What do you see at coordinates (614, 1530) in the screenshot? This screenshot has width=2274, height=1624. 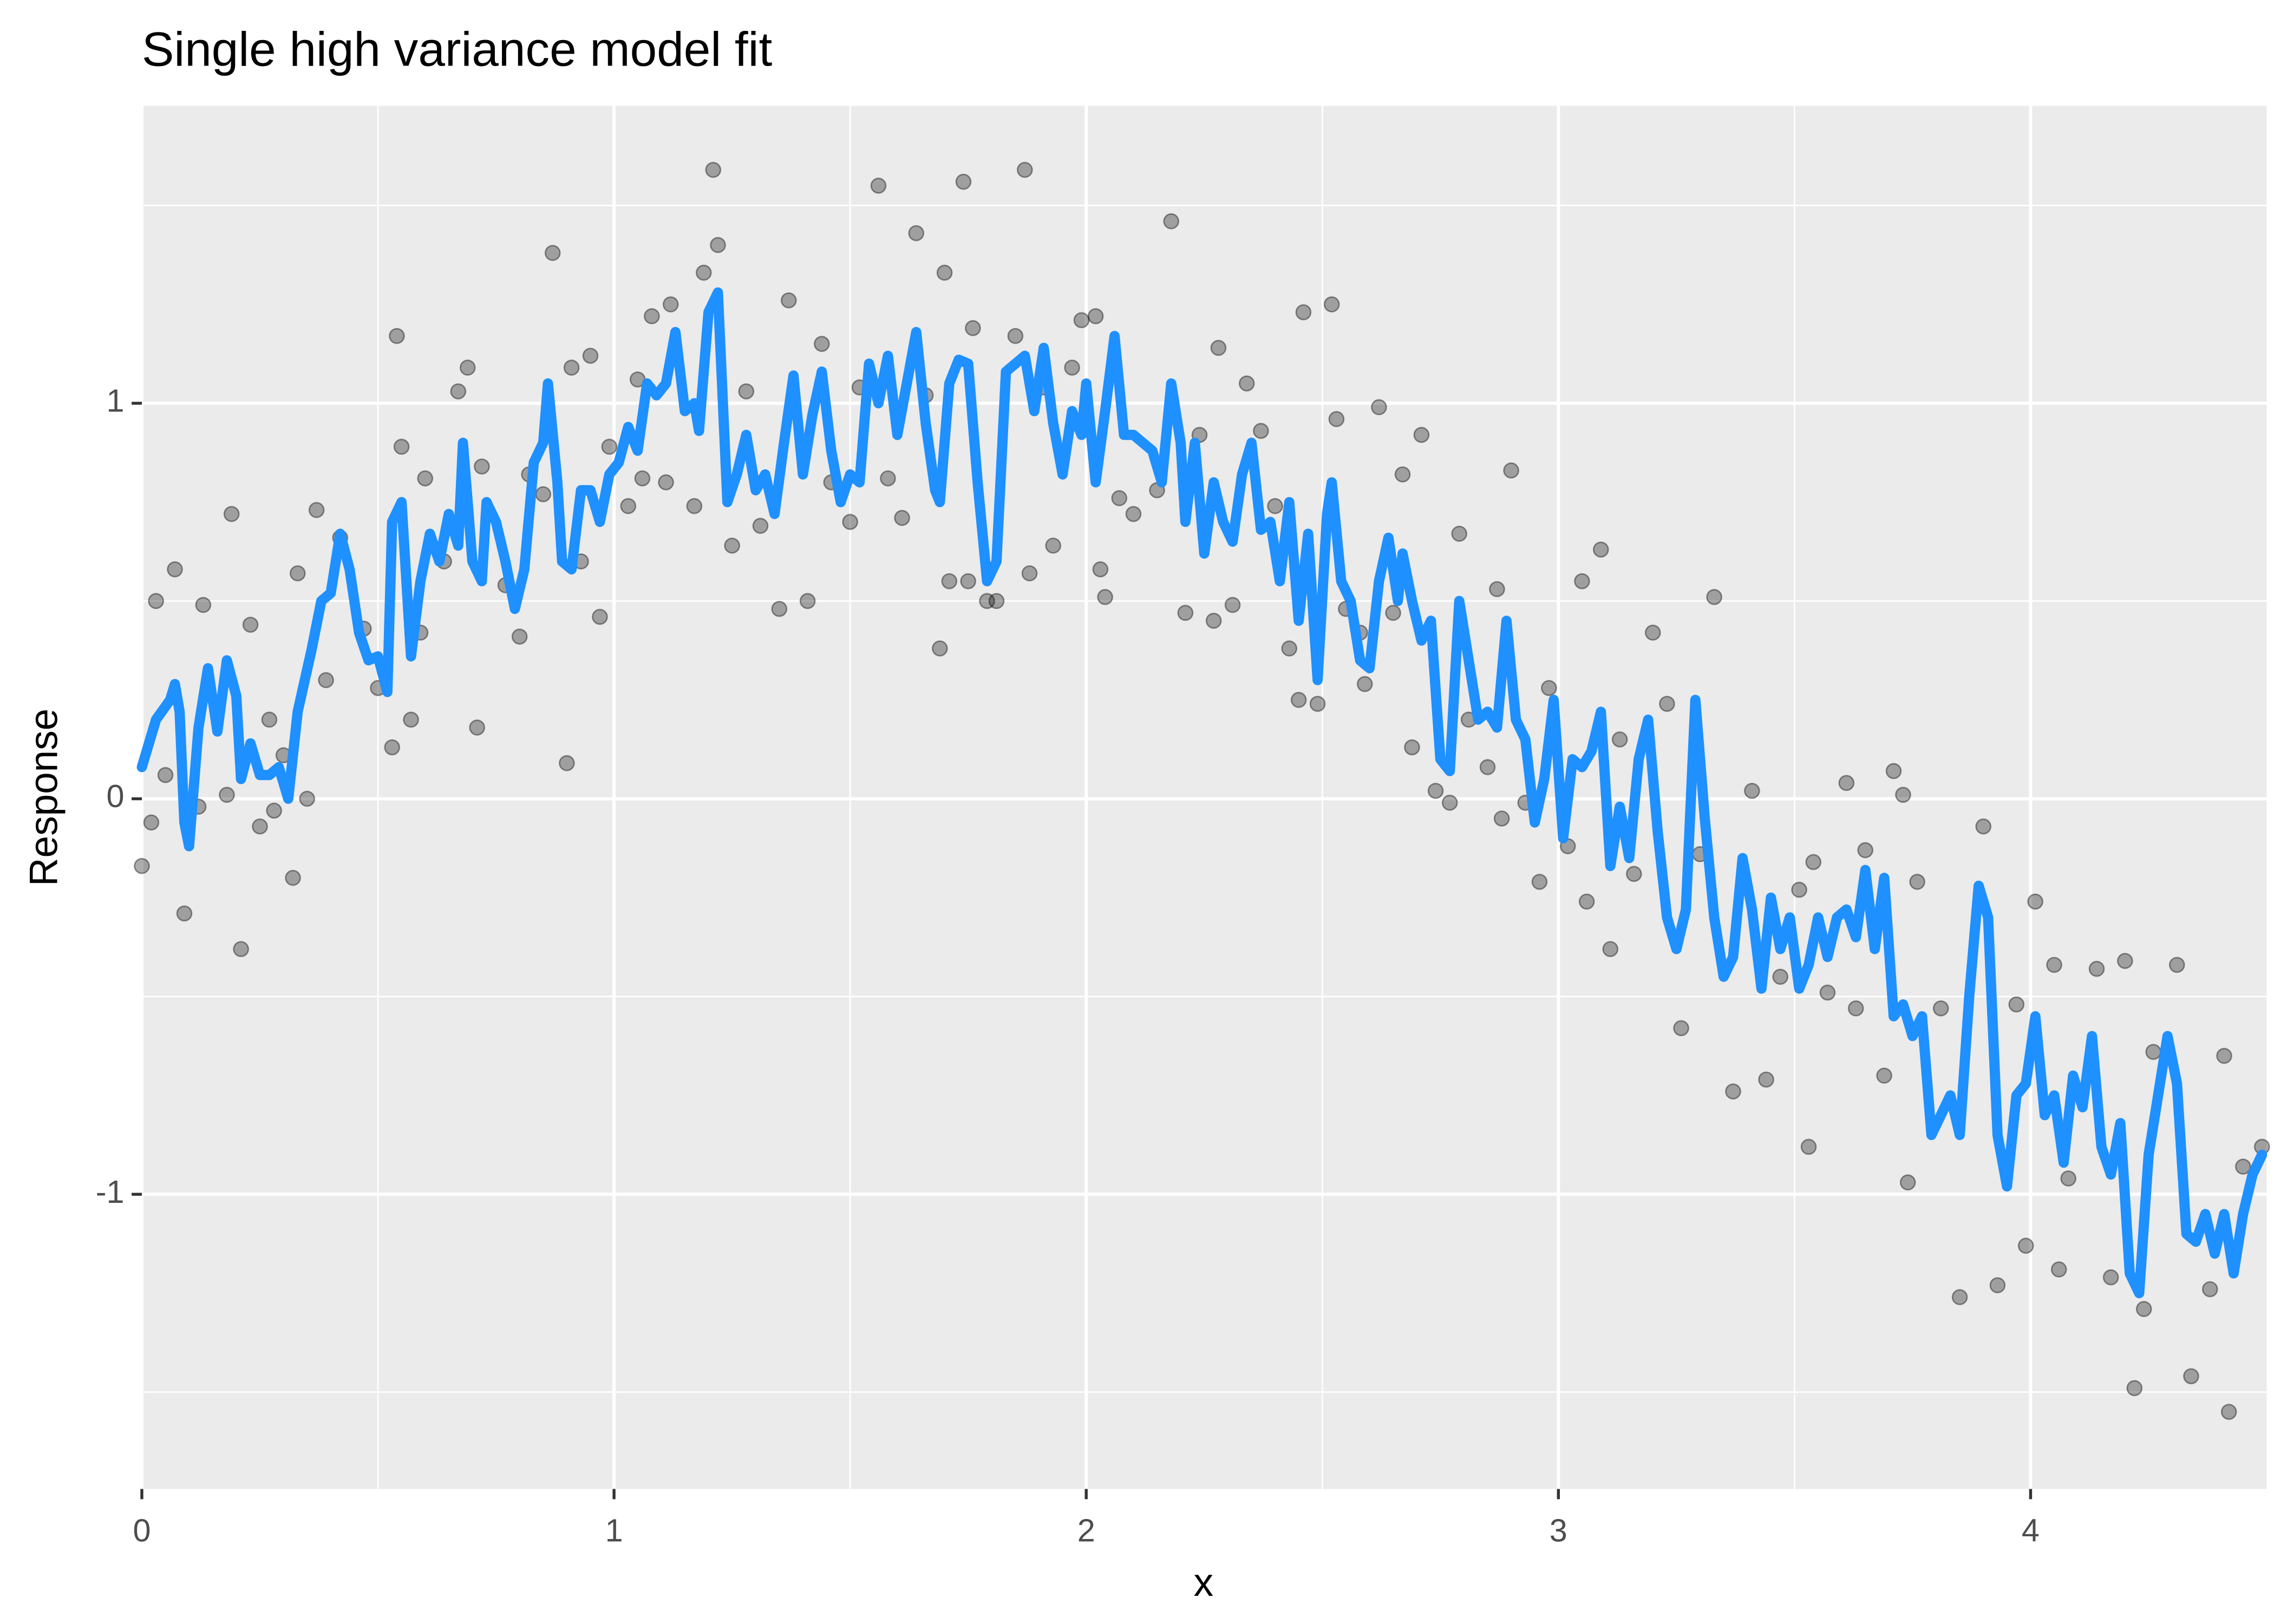 I see `x-tick-label: 1` at bounding box center [614, 1530].